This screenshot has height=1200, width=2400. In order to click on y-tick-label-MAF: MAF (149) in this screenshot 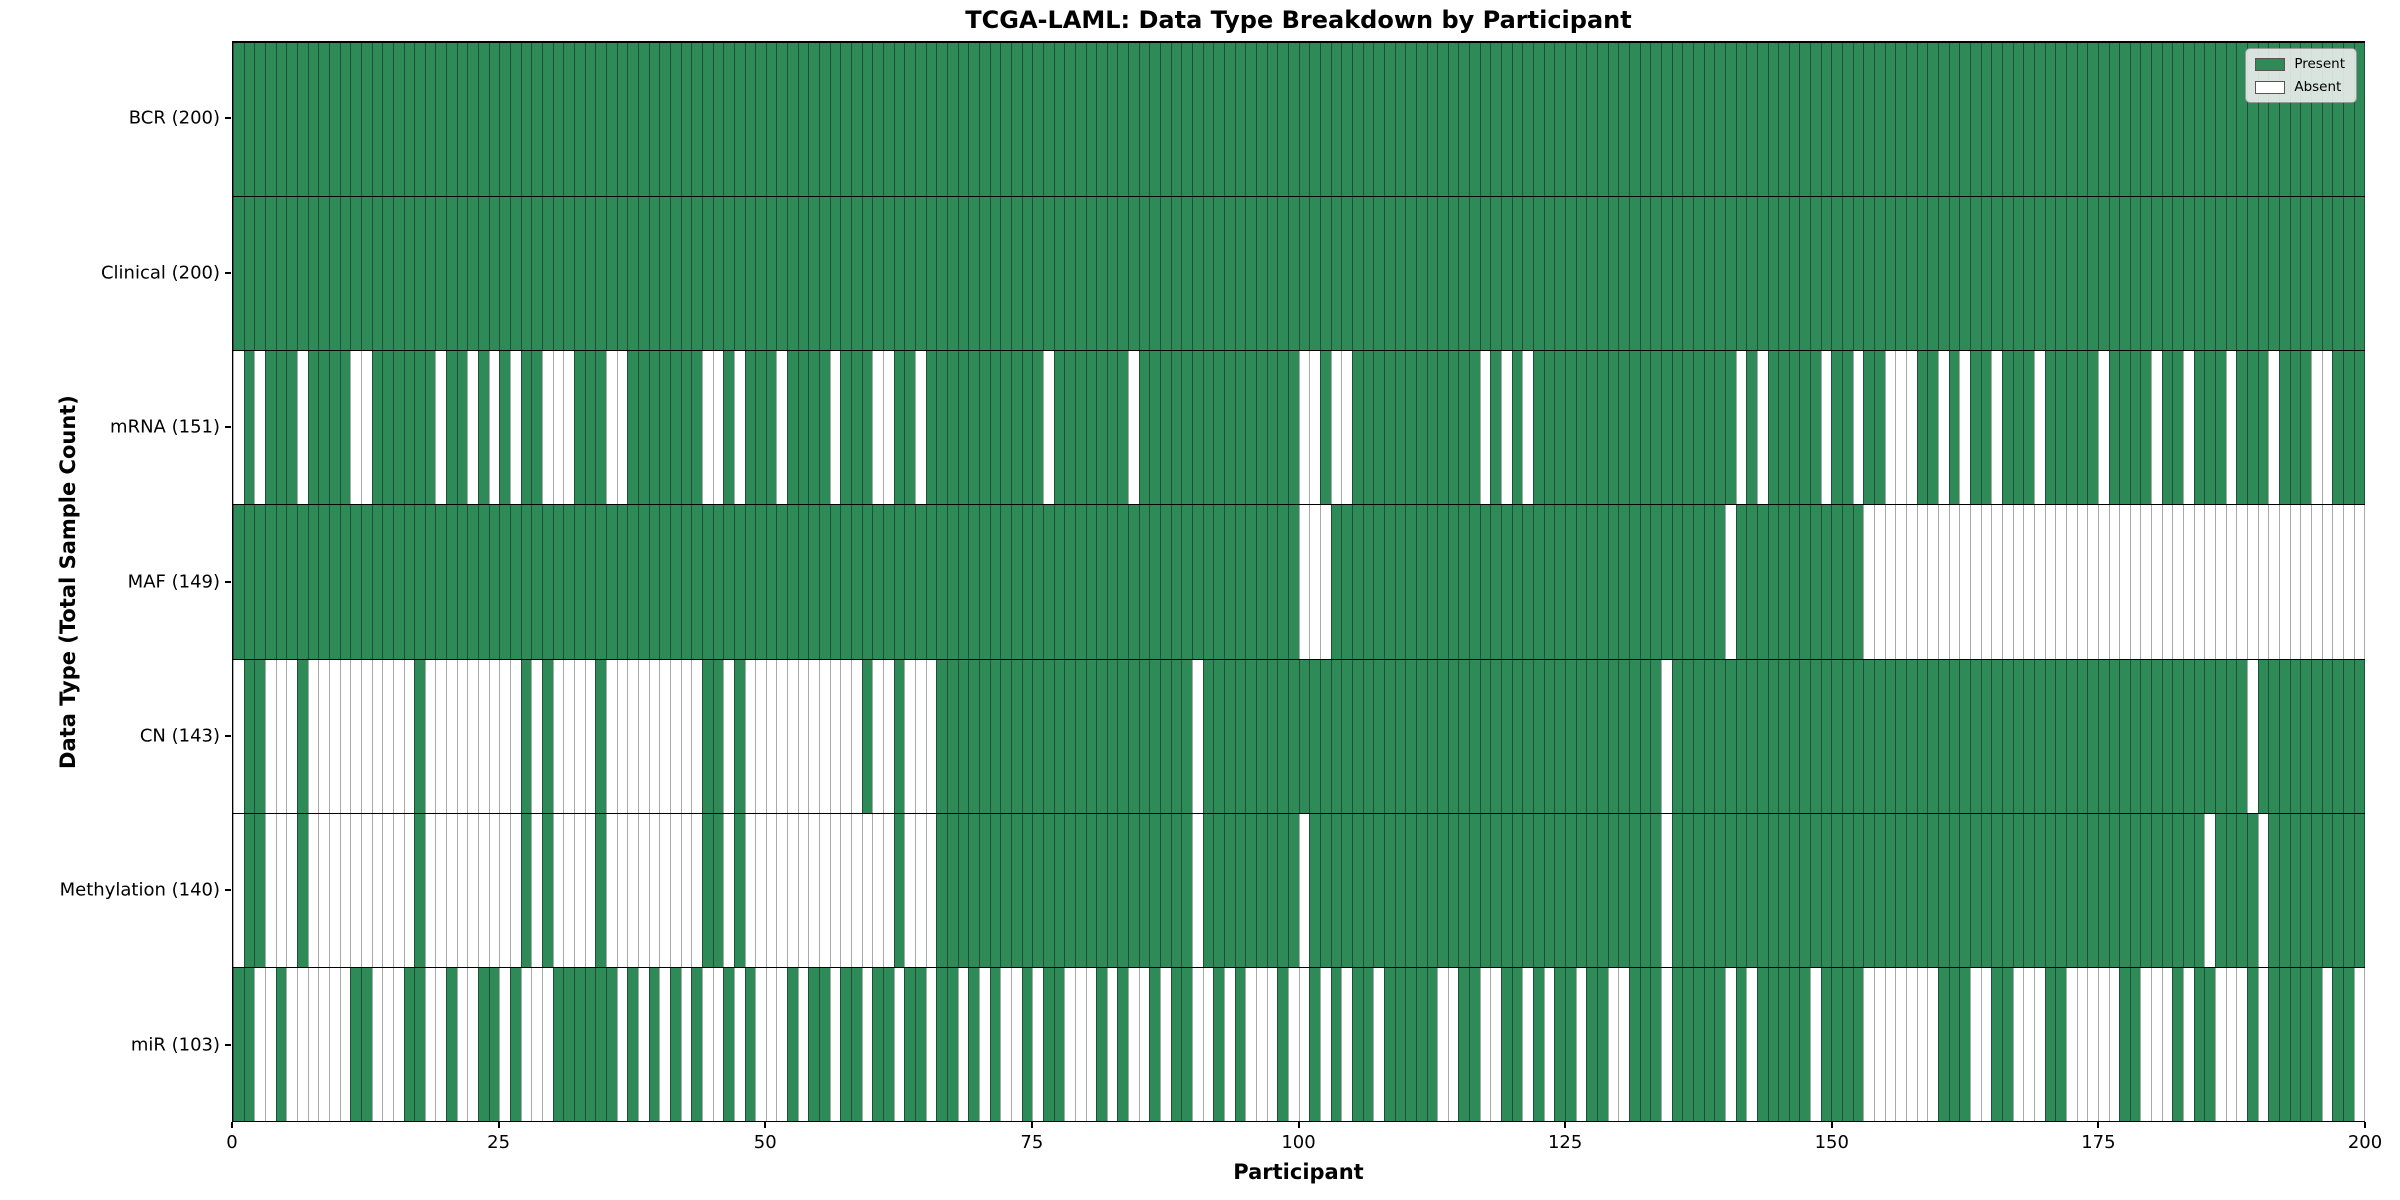, I will do `click(173, 581)`.